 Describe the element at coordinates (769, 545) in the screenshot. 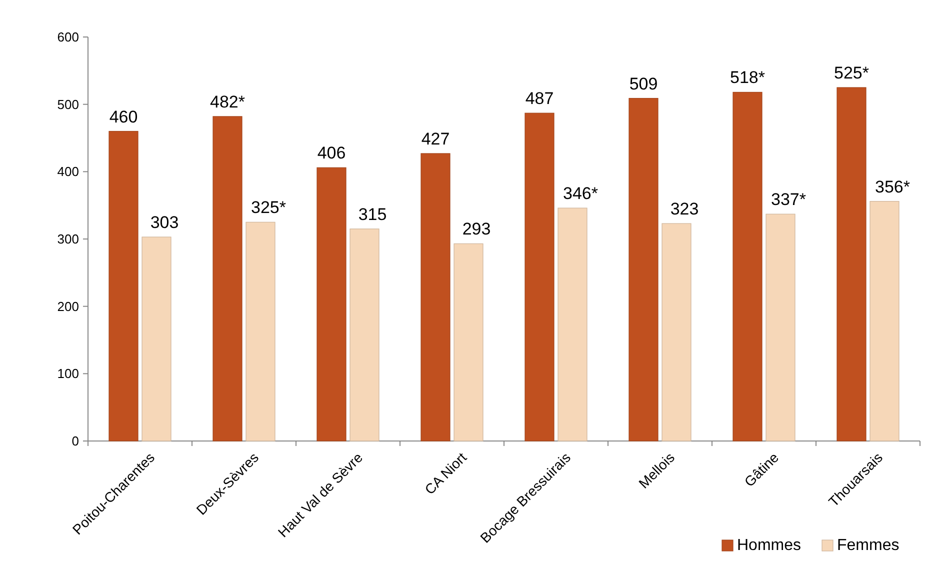

I see `legend-label: Hommes` at that location.